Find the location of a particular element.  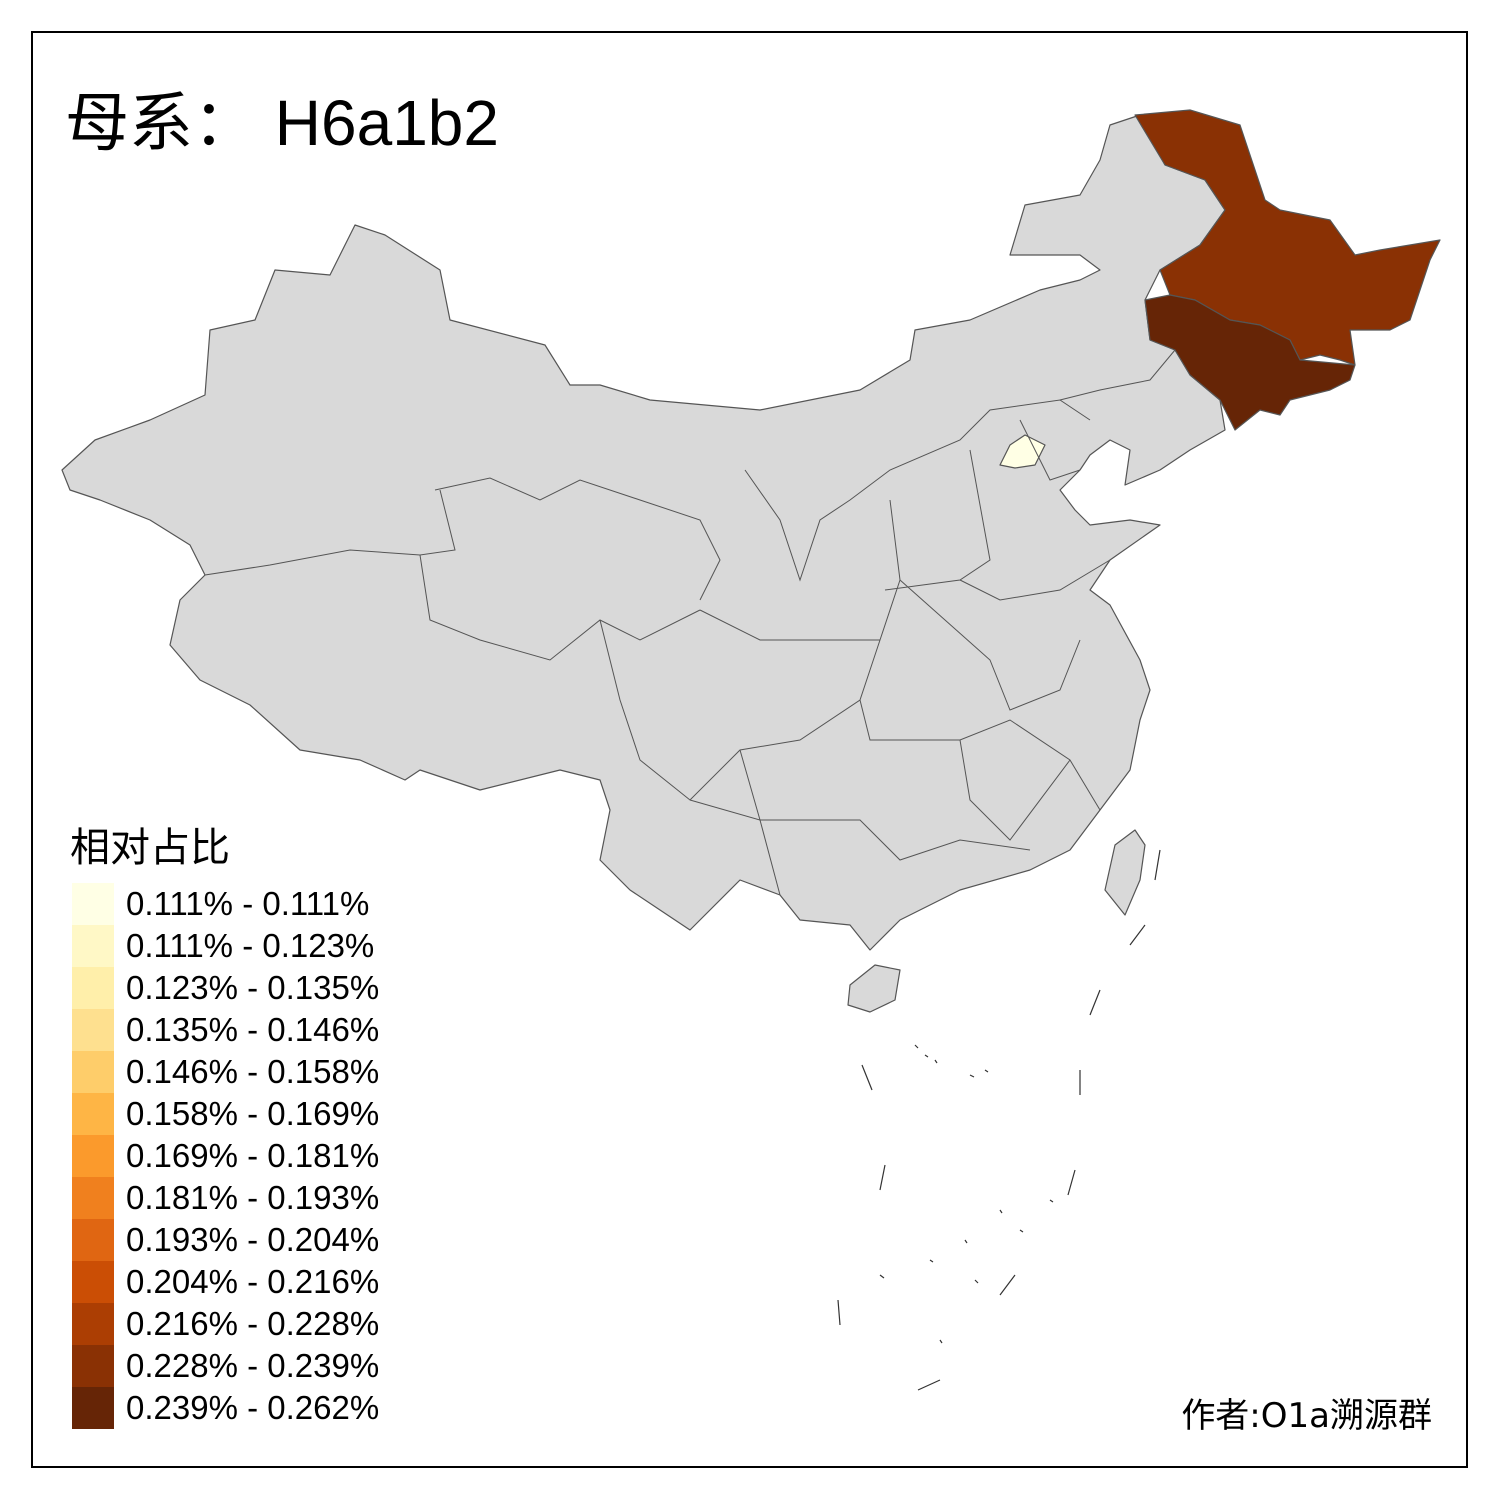

legend-label: 0.228% - 0.239% is located at coordinates (253, 1365).